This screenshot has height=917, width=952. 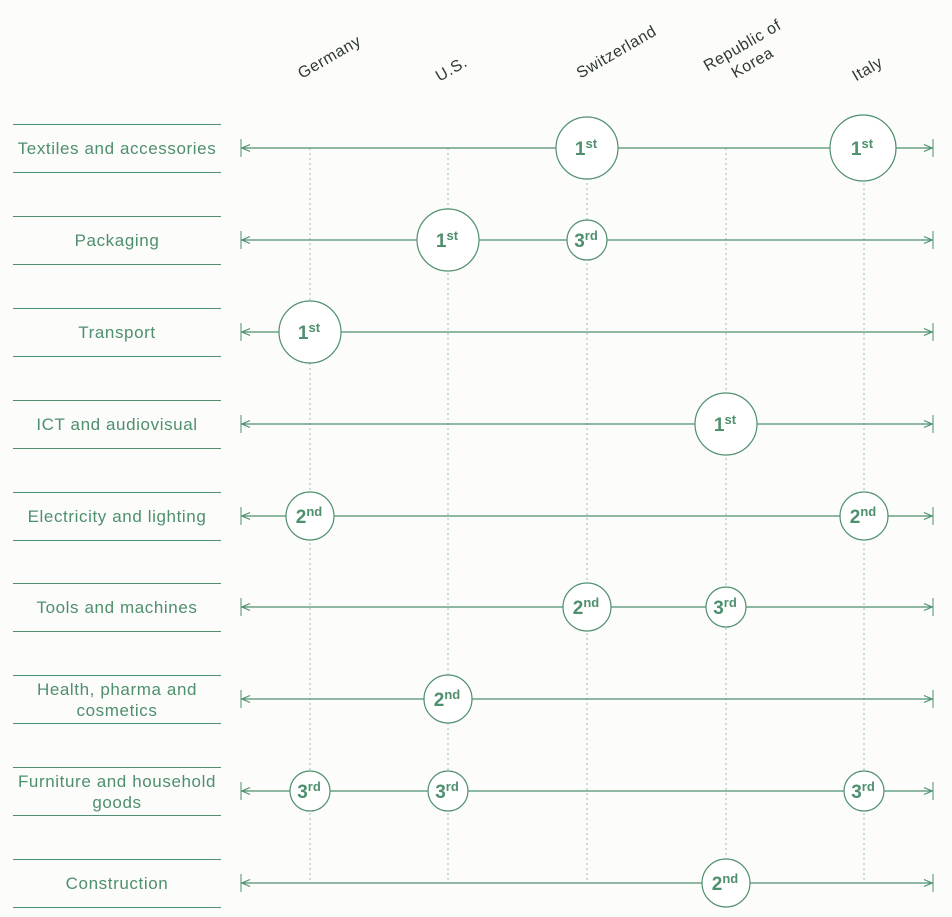 What do you see at coordinates (117, 516) in the screenshot?
I see `sector-label: Electricity and lighting` at bounding box center [117, 516].